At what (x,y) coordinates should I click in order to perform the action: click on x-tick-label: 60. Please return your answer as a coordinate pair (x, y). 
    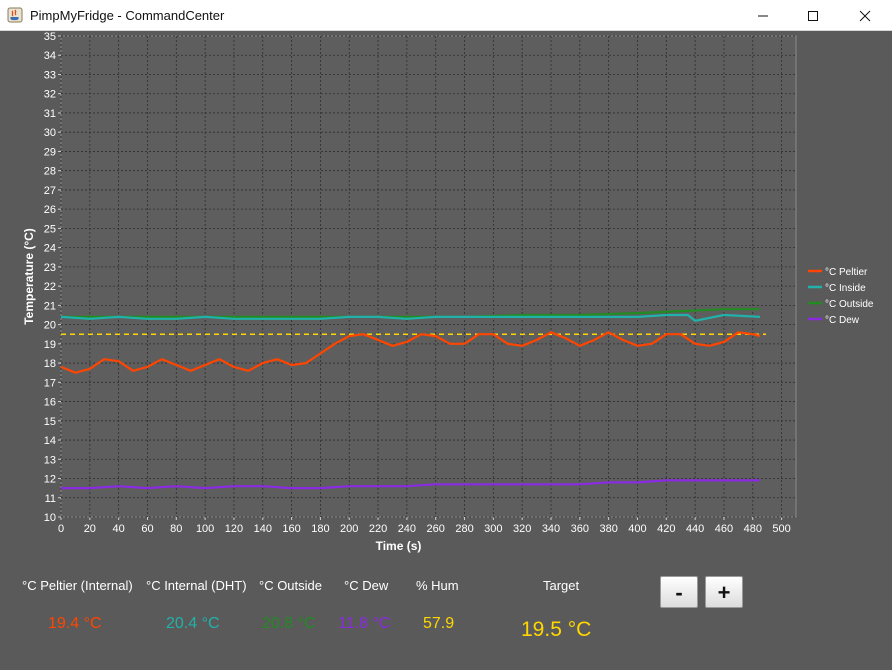
    Looking at the image, I should click on (147, 529).